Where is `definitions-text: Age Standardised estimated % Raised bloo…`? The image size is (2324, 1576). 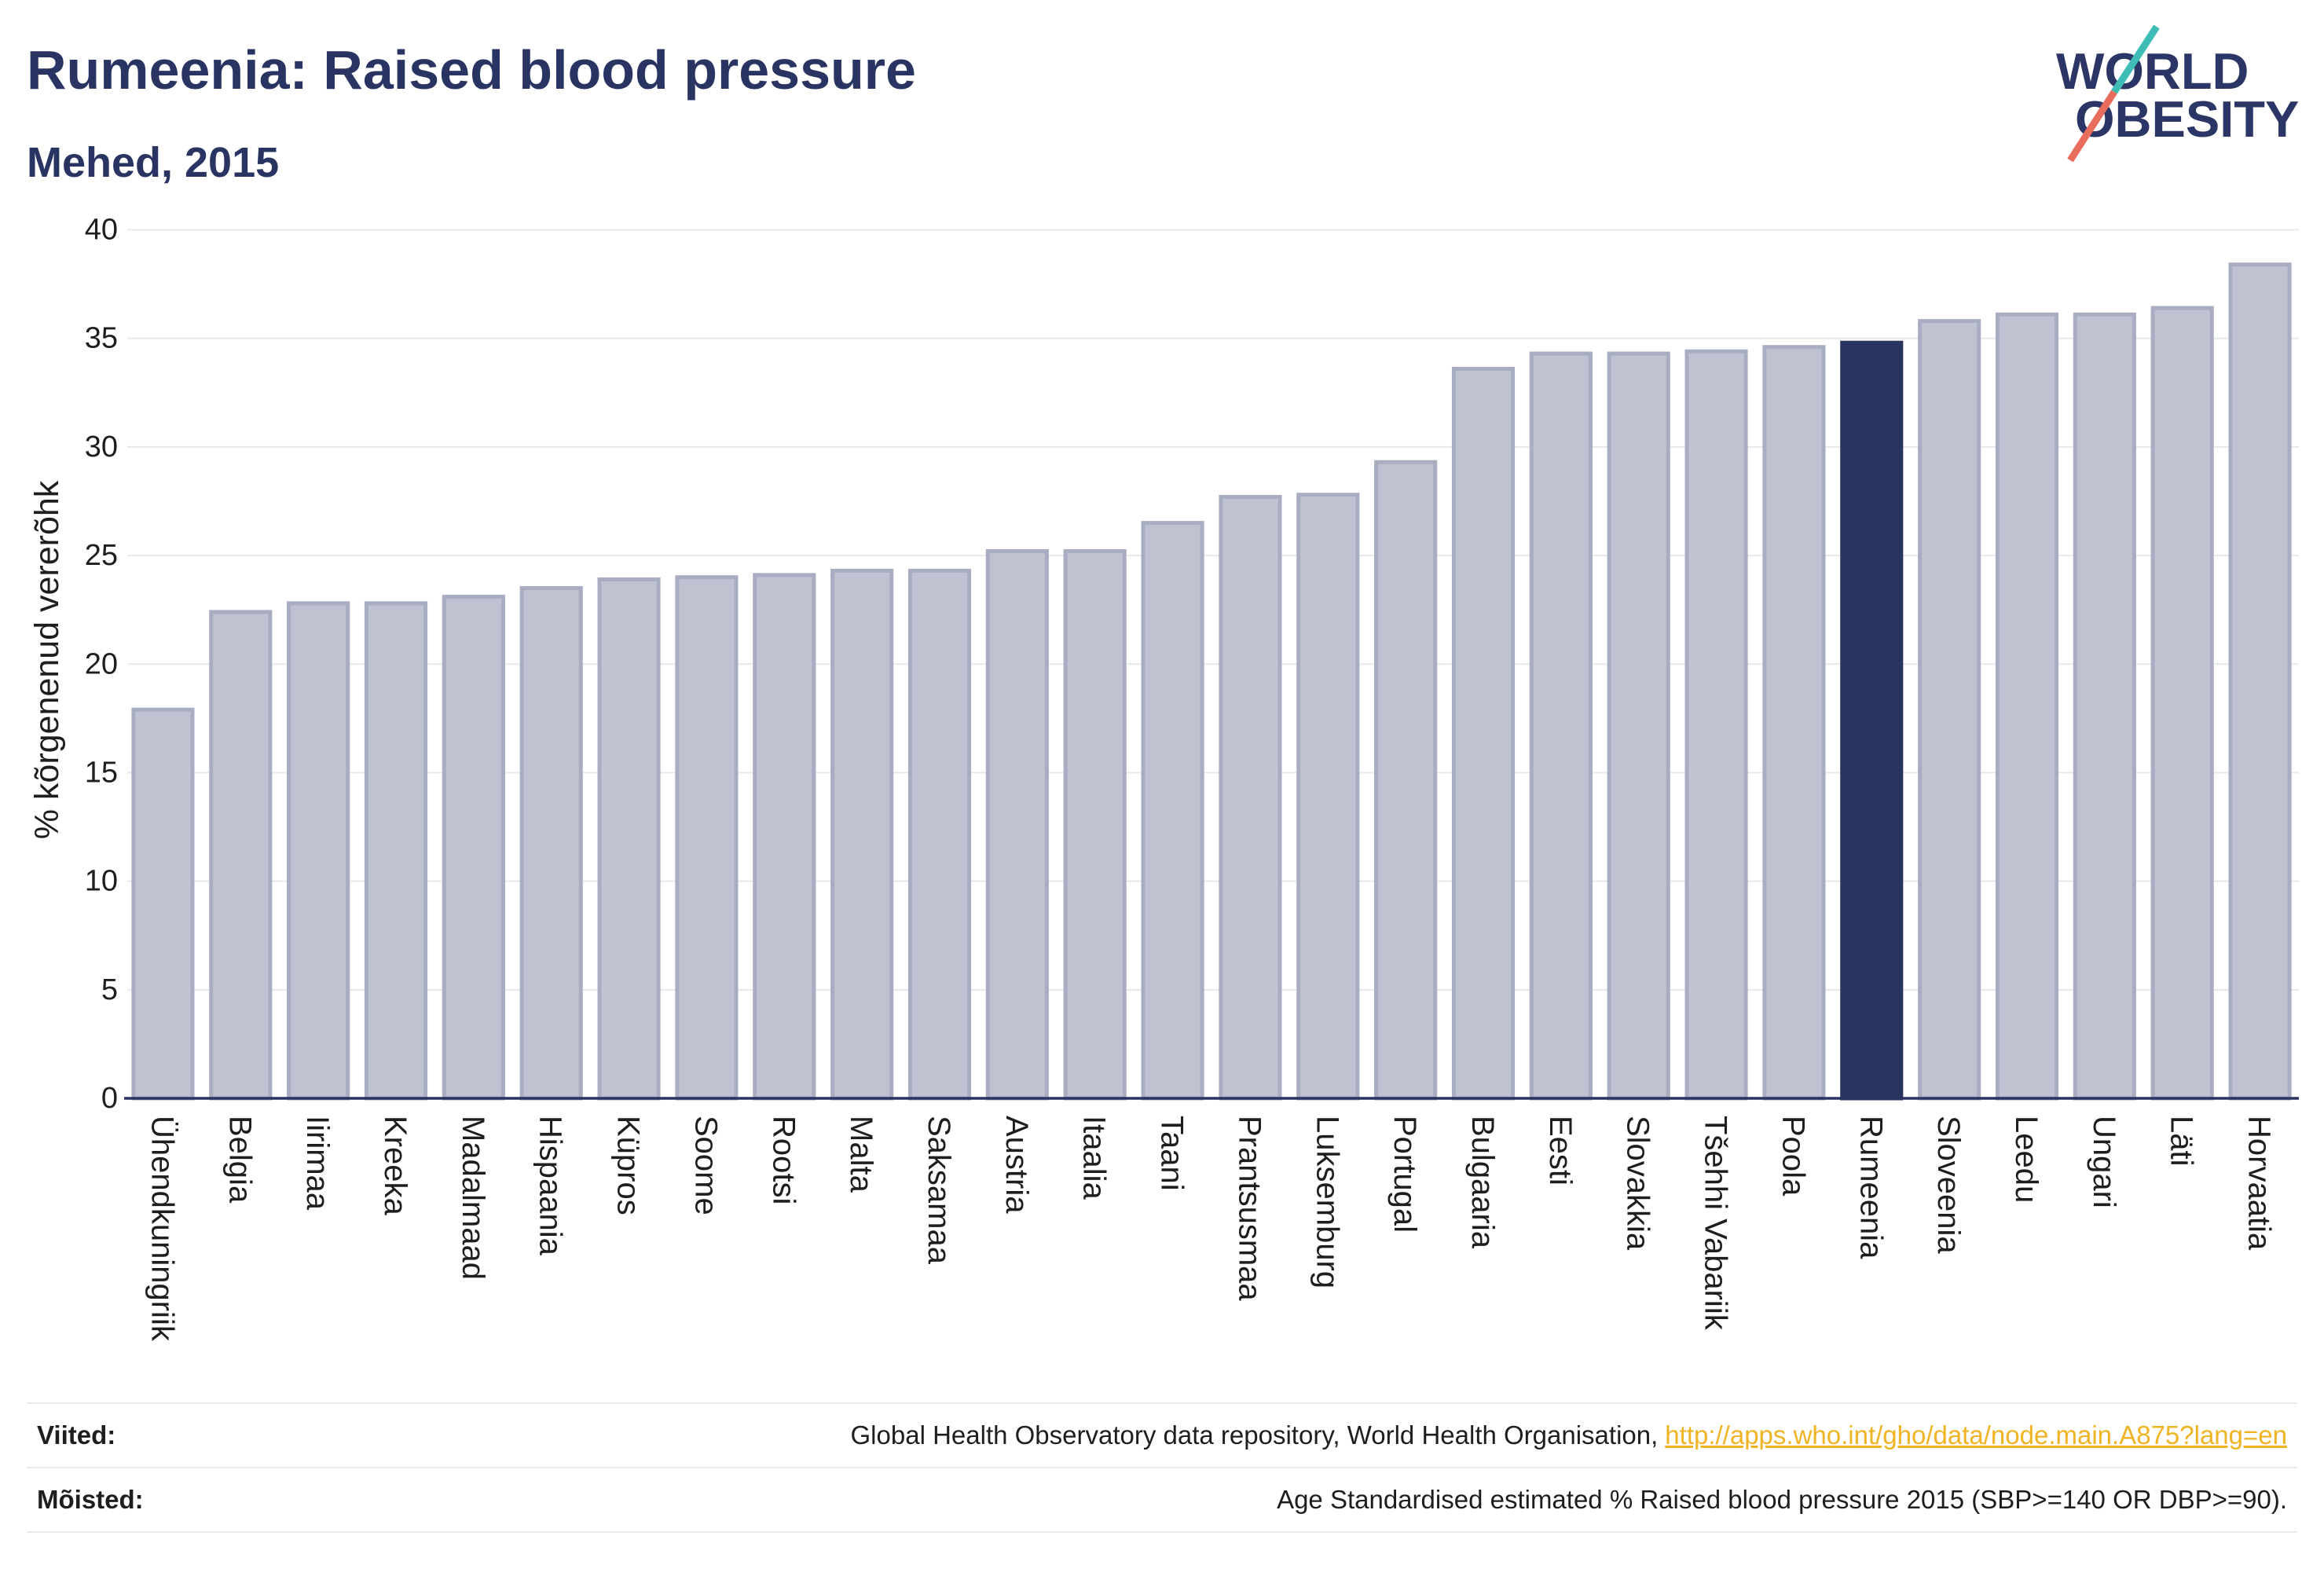 definitions-text: Age Standardised estimated % Raised bloo… is located at coordinates (1782, 1499).